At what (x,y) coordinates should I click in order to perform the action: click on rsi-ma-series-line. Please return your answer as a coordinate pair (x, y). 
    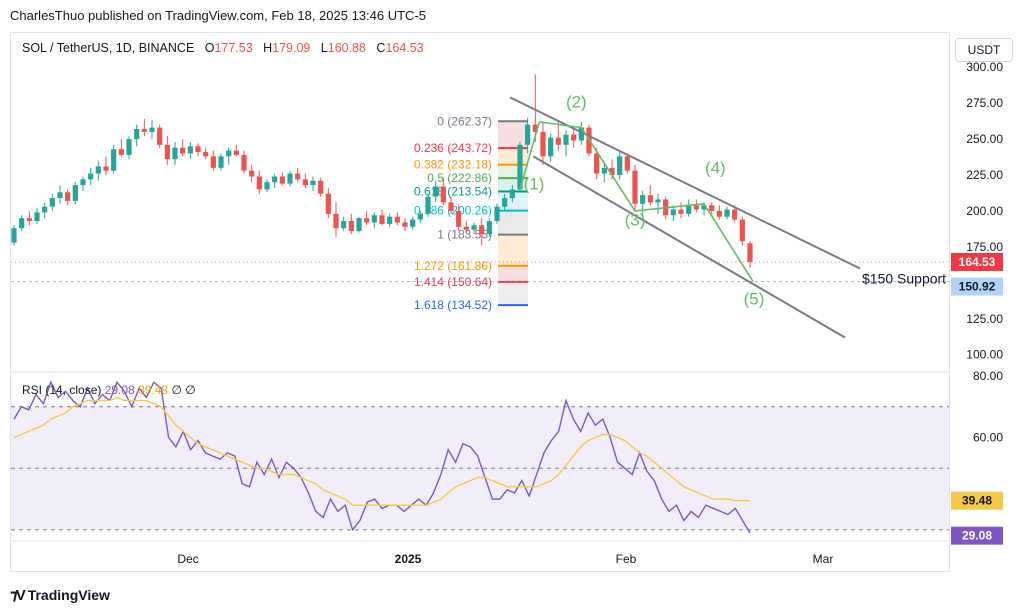
    Looking at the image, I should click on (382, 451).